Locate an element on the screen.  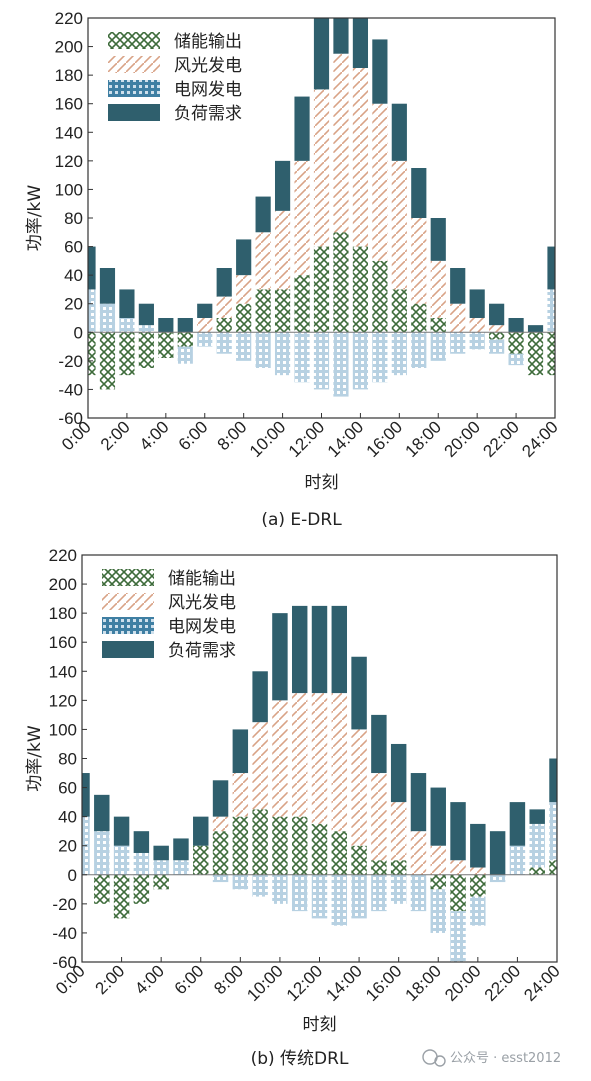
bar-renewable-h21 is located at coordinates (497, 329).